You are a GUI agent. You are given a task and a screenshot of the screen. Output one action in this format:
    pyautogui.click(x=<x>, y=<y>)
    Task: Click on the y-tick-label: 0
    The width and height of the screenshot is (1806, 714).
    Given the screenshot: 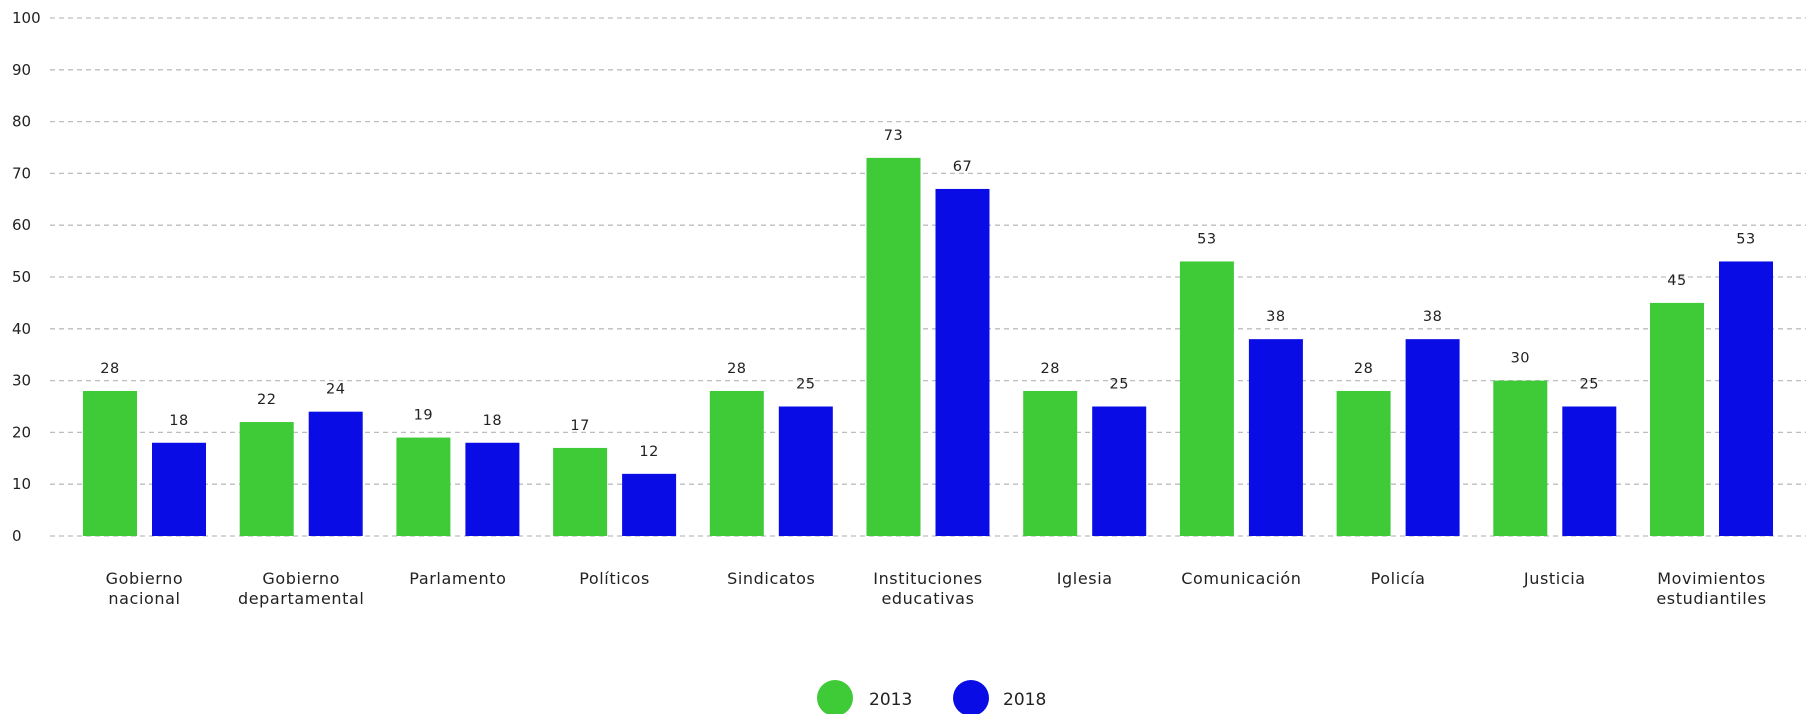 What is the action you would take?
    pyautogui.click(x=17, y=536)
    